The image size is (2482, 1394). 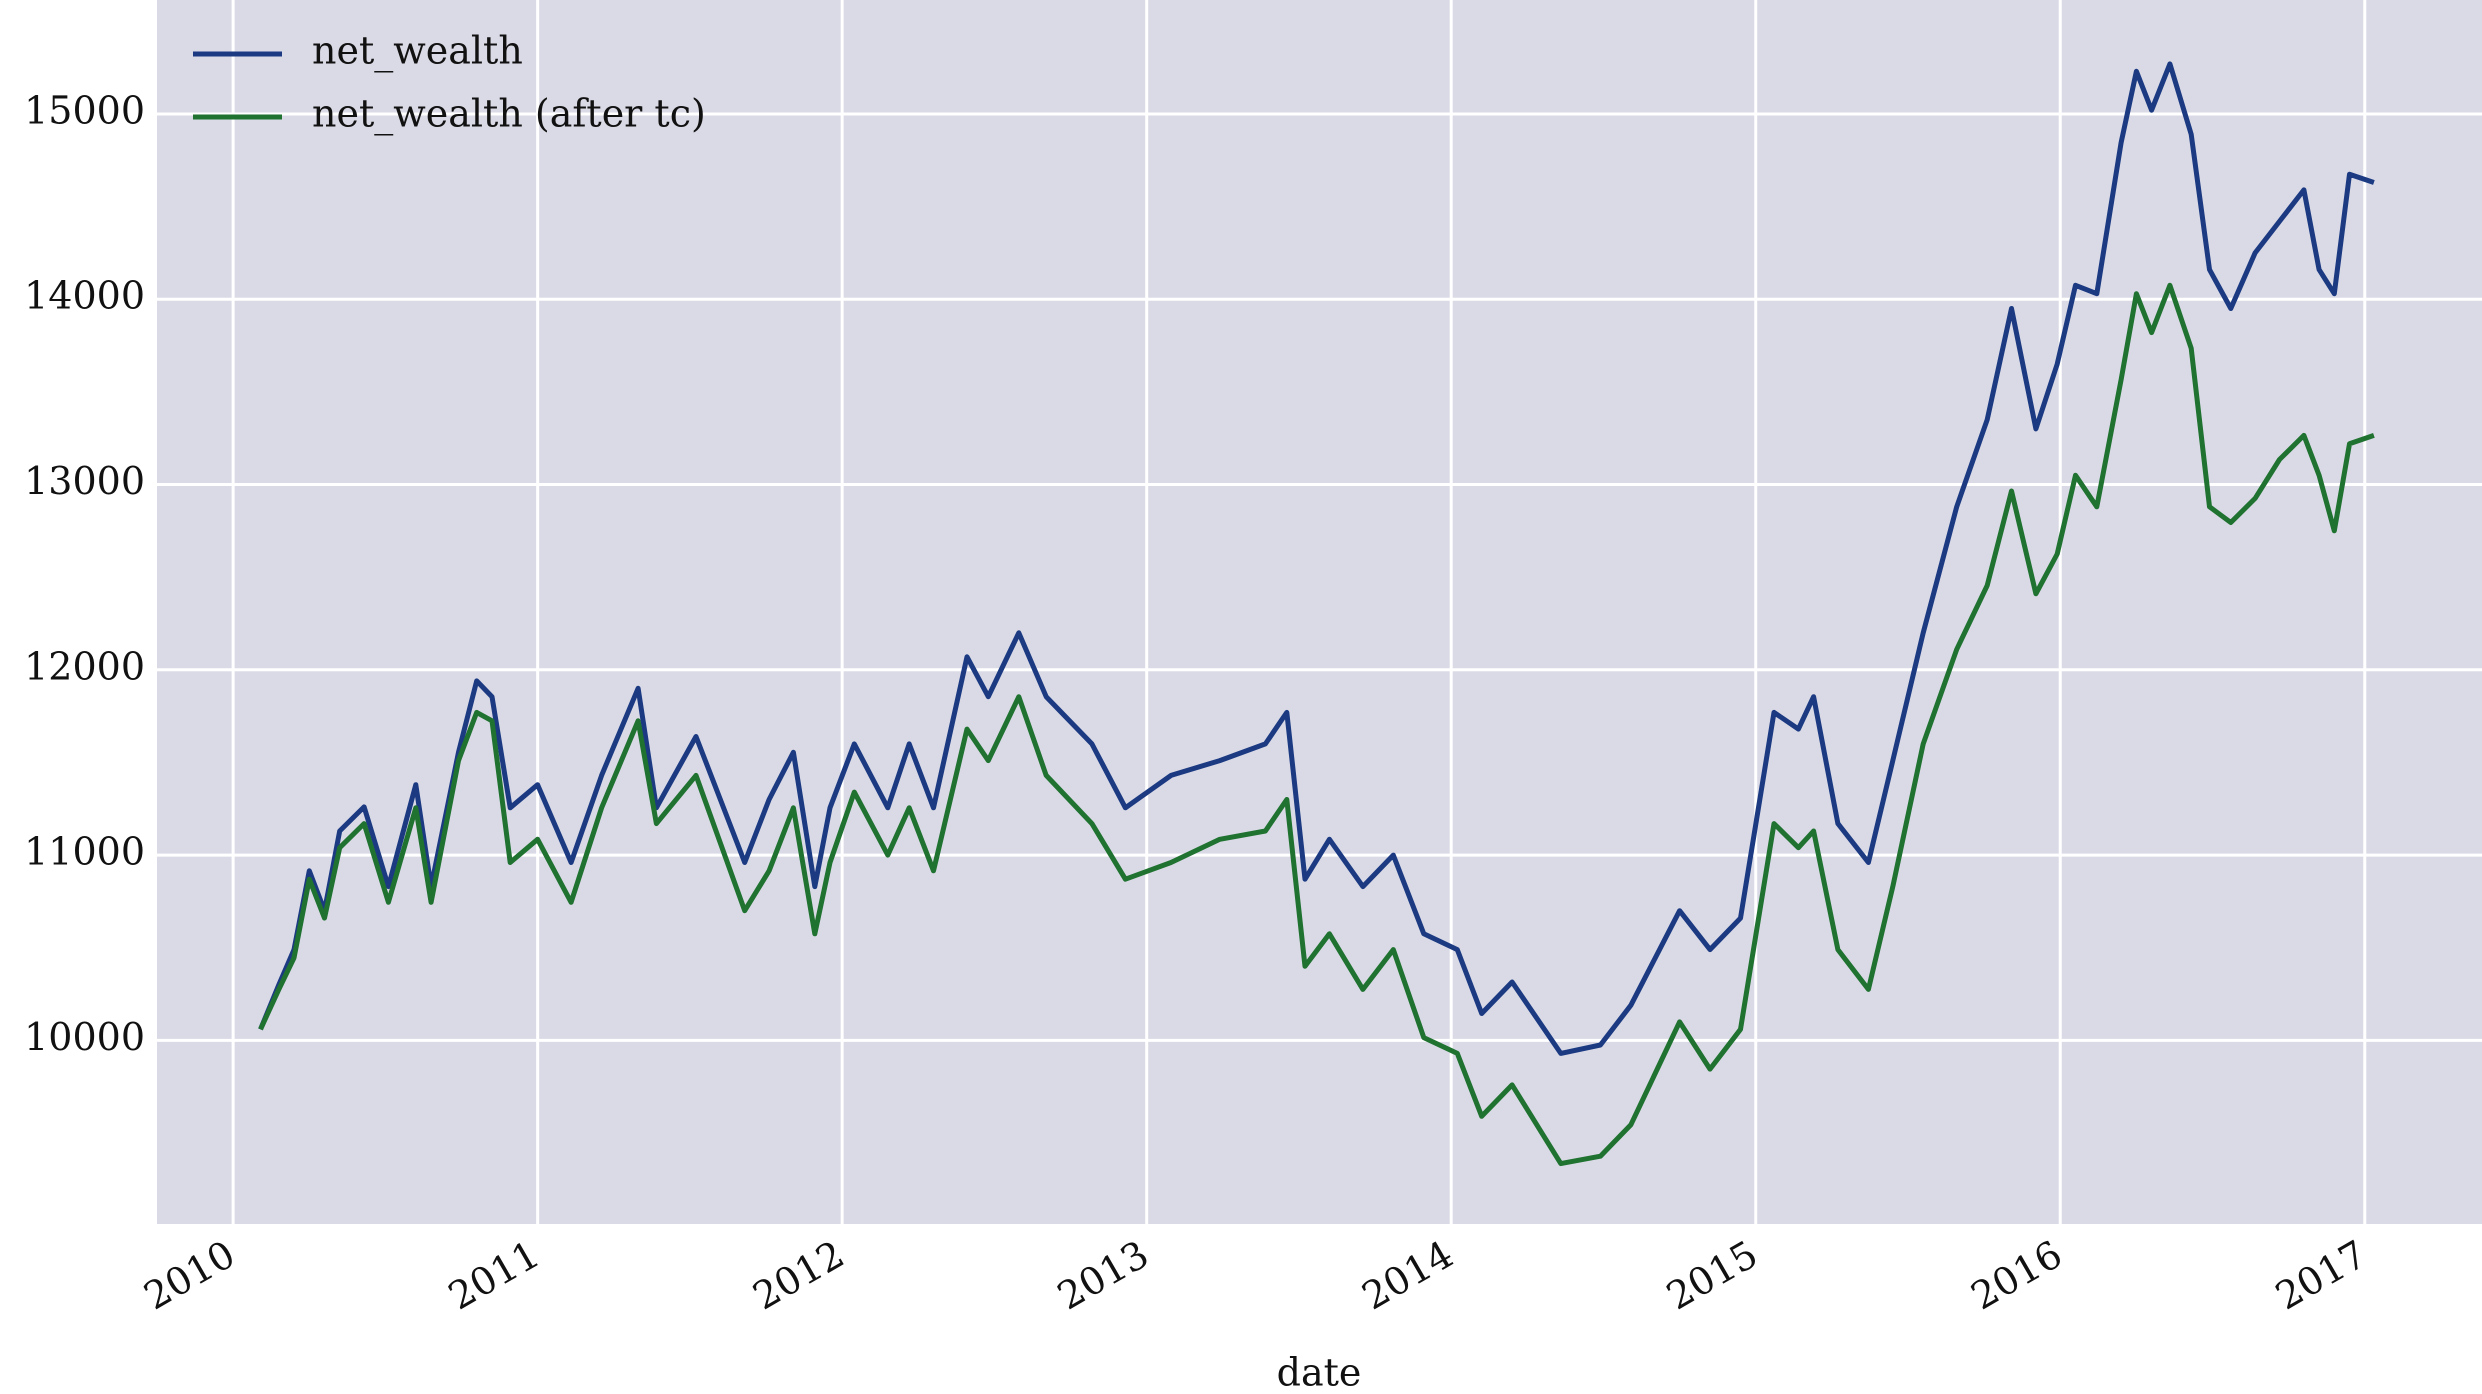 I want to click on legend-label: net_wealth (after tc), so click(x=509, y=114).